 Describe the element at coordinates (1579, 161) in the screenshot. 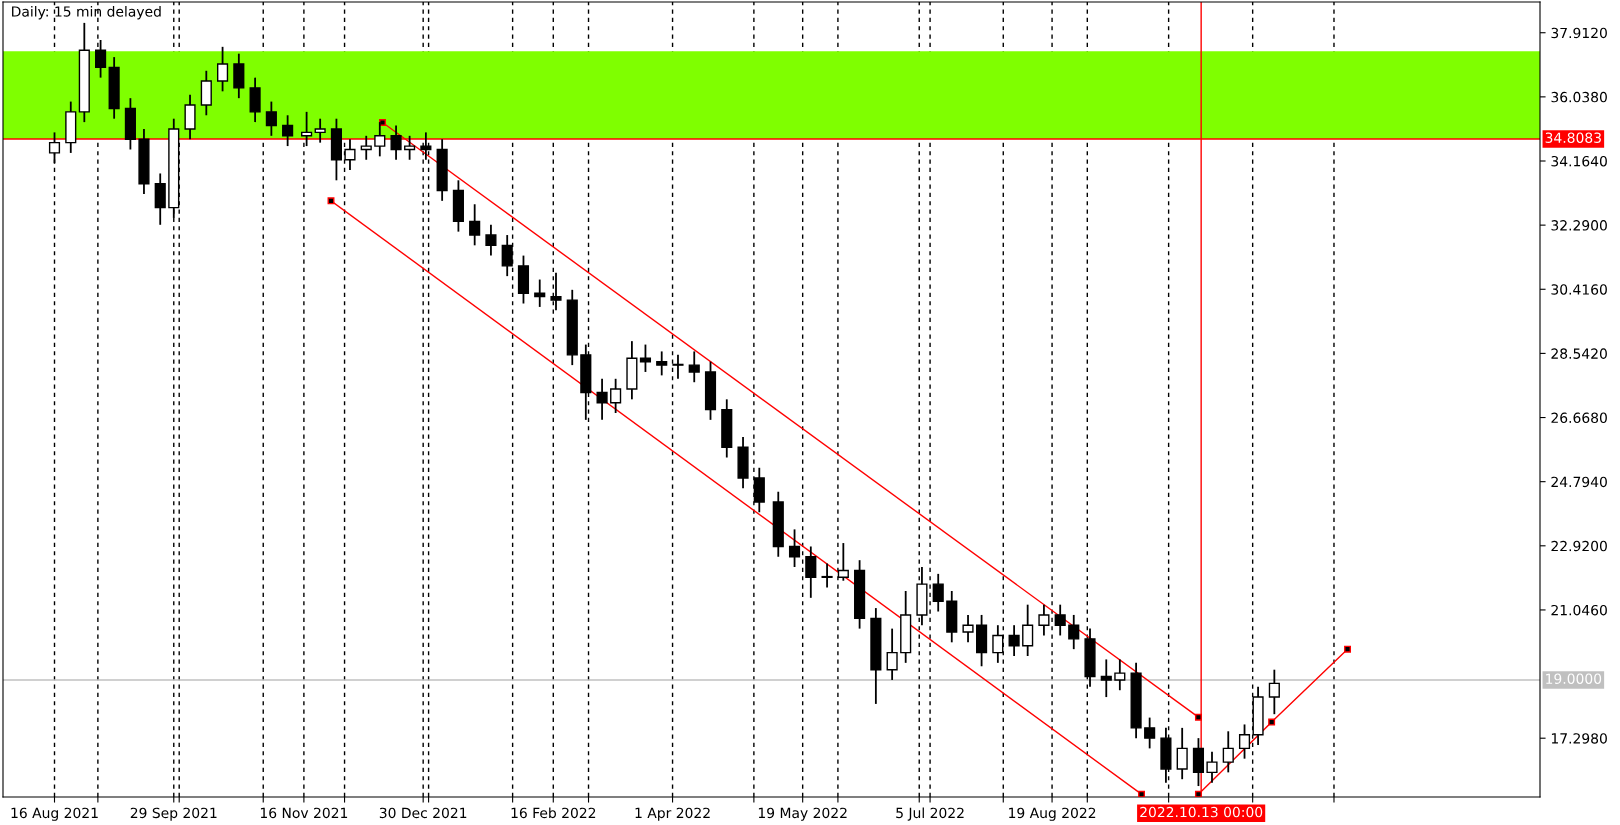

I see `y-tick-label: 34.1640` at that location.